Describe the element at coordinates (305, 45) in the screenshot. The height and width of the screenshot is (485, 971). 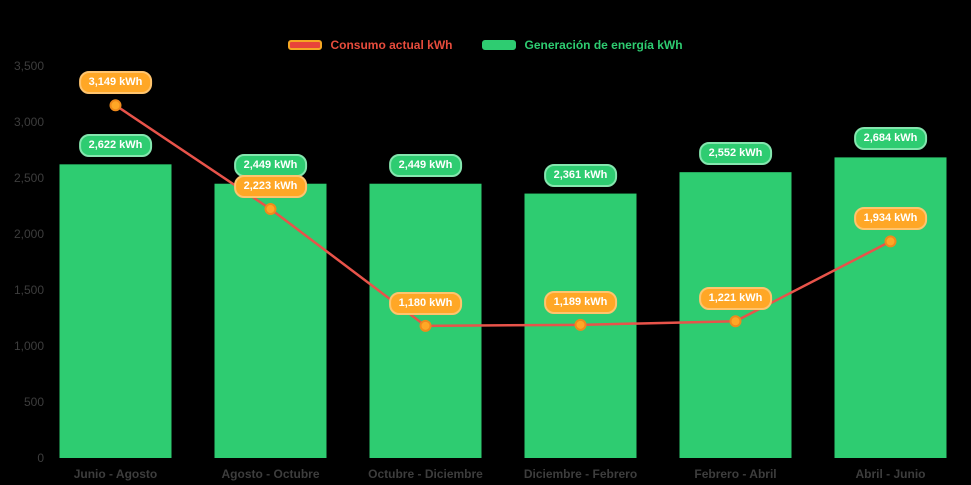
I see `legend-swatch-consumo-icon` at that location.